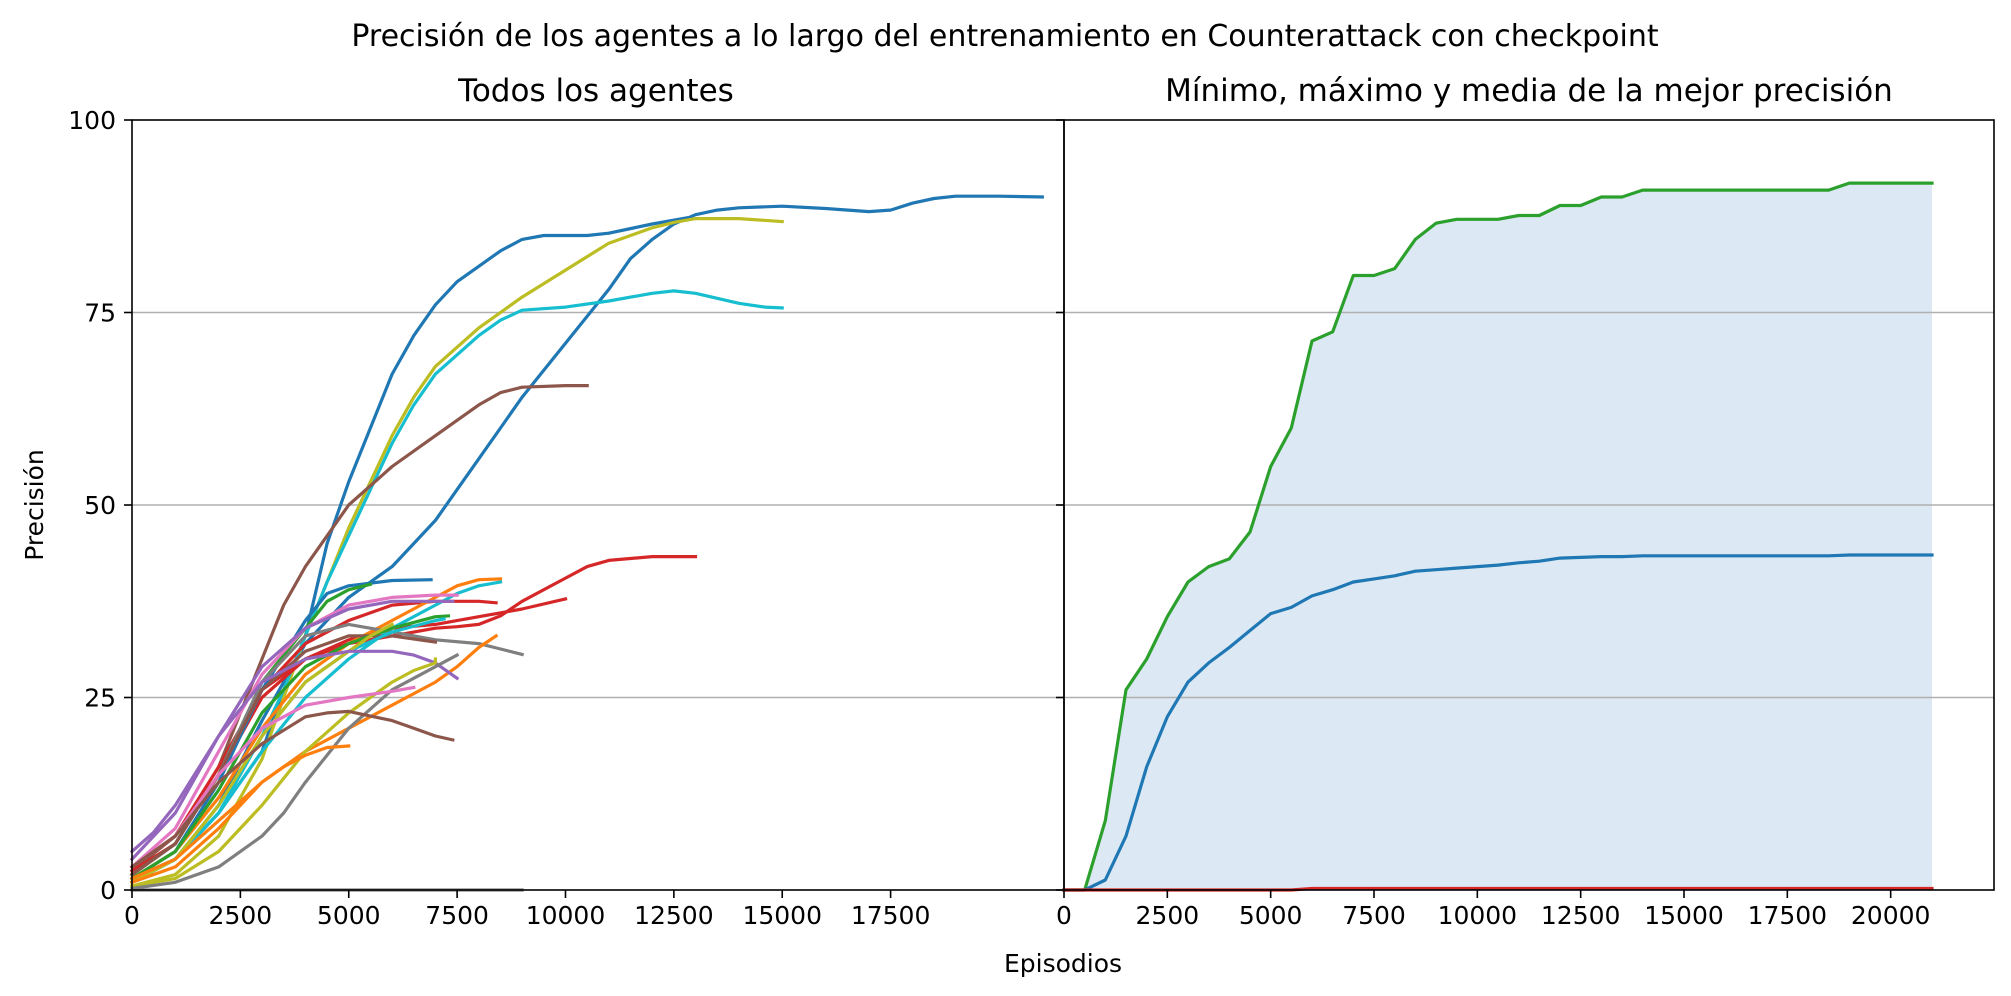 The width and height of the screenshot is (2011, 996). What do you see at coordinates (241, 915) in the screenshot?
I see `x-tick-label-all-agents: 2500` at bounding box center [241, 915].